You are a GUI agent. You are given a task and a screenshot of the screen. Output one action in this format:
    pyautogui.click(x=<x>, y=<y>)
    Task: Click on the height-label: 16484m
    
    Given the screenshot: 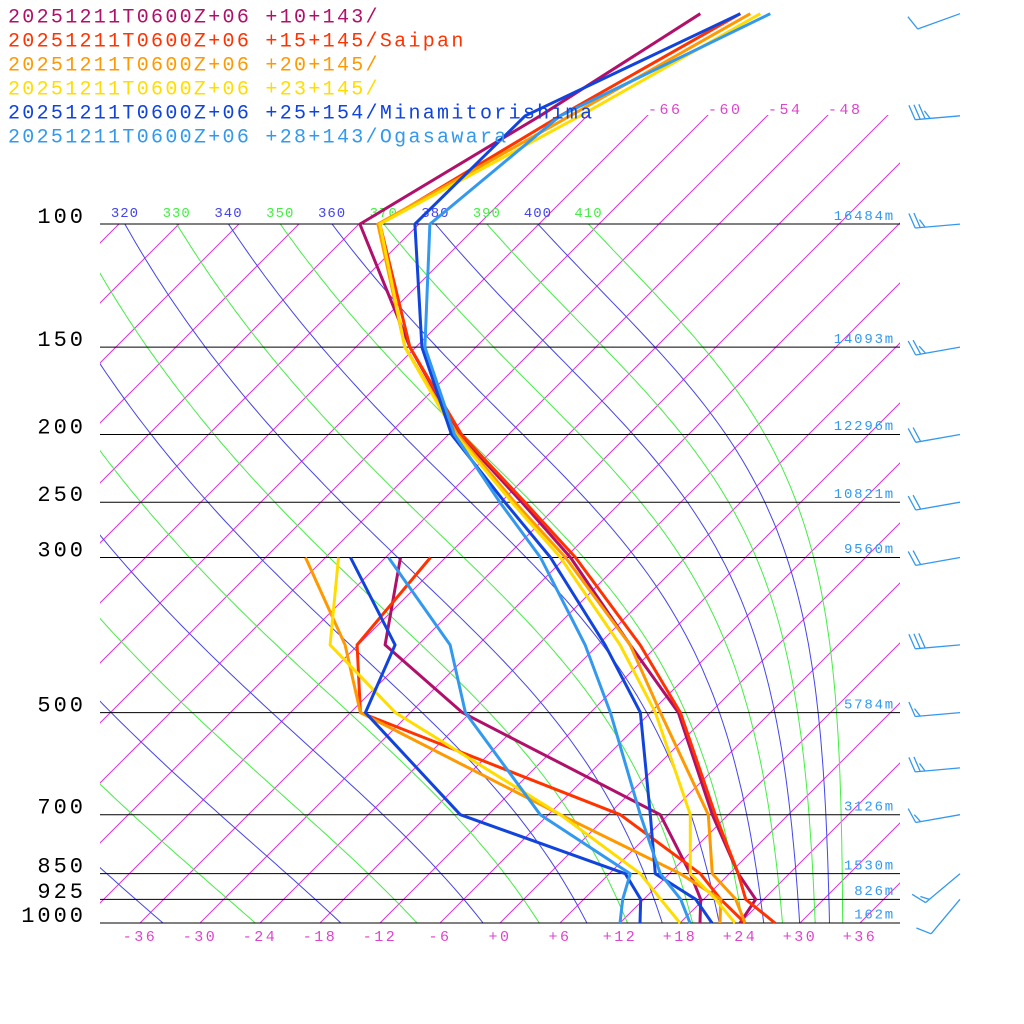 What is the action you would take?
    pyautogui.click(x=864, y=217)
    